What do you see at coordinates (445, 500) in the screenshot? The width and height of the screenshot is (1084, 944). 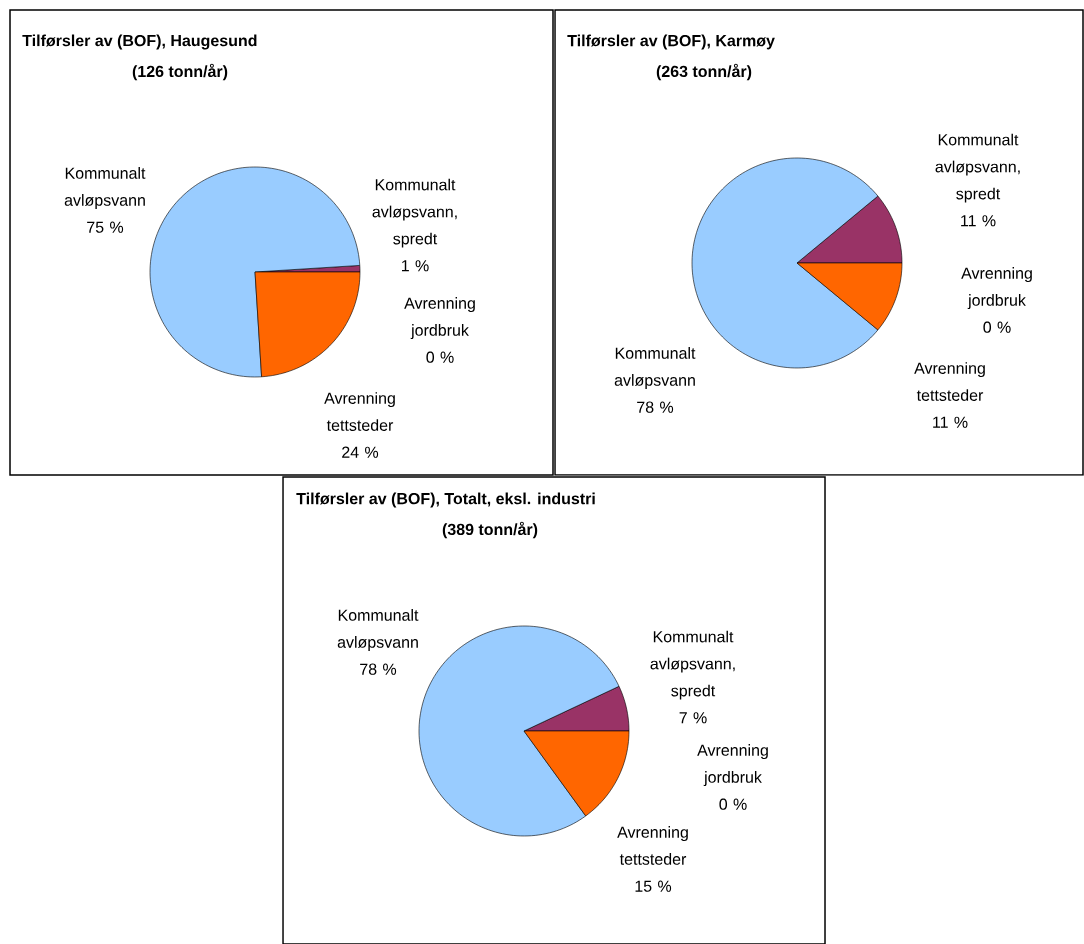 I see `chart-title: Tilførsler av (BOF), Totalt, eksl. industri` at bounding box center [445, 500].